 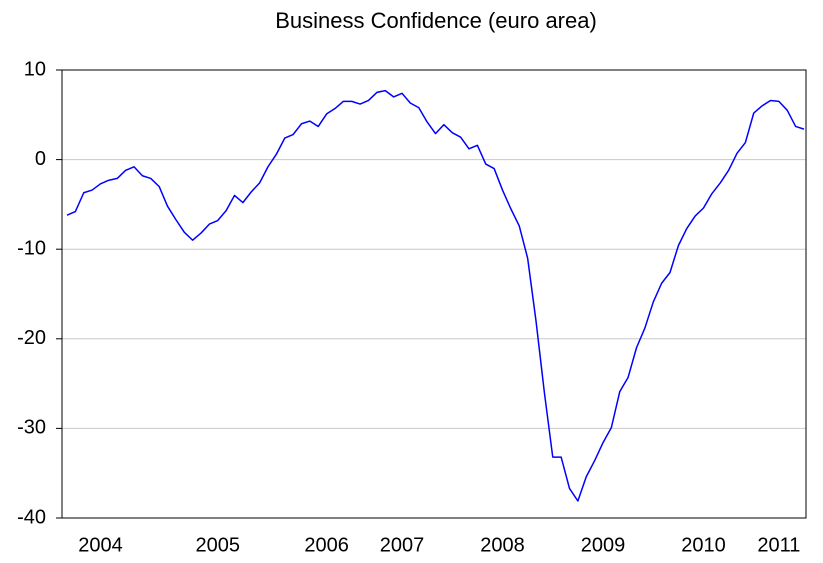 What do you see at coordinates (502, 545) in the screenshot?
I see `x-tick-label: 2008` at bounding box center [502, 545].